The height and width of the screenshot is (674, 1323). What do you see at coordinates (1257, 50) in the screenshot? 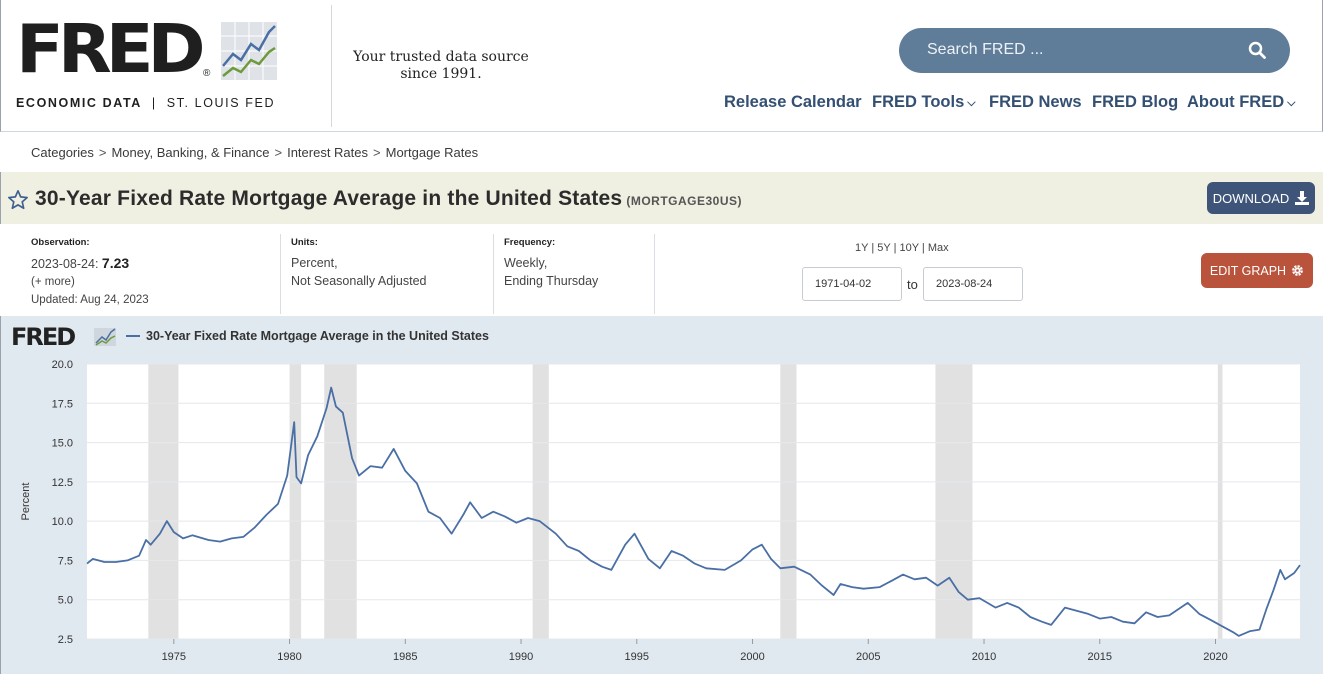
I see `search-icon` at bounding box center [1257, 50].